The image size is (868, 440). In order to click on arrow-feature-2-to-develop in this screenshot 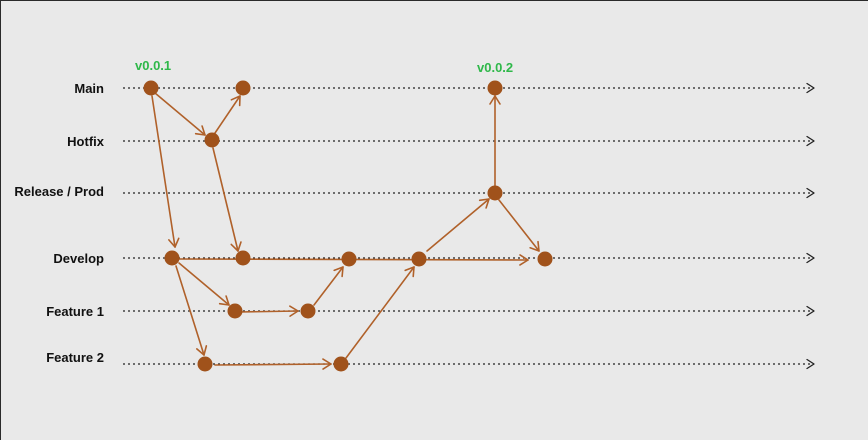, I will do `click(380, 312)`.